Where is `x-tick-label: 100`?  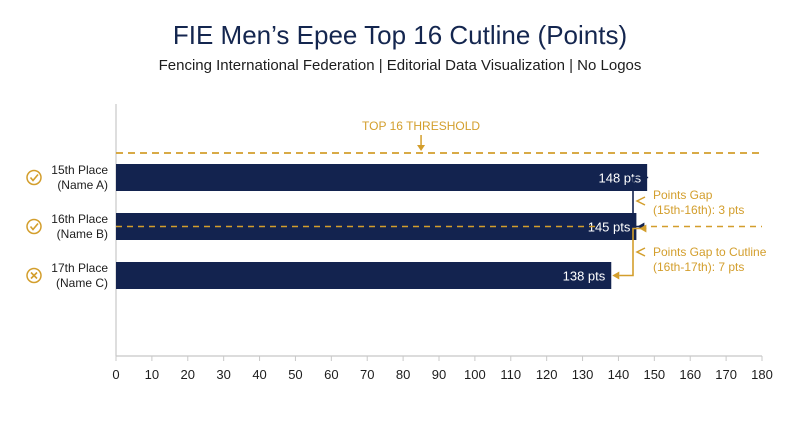
x-tick-label: 100 is located at coordinates (475, 374).